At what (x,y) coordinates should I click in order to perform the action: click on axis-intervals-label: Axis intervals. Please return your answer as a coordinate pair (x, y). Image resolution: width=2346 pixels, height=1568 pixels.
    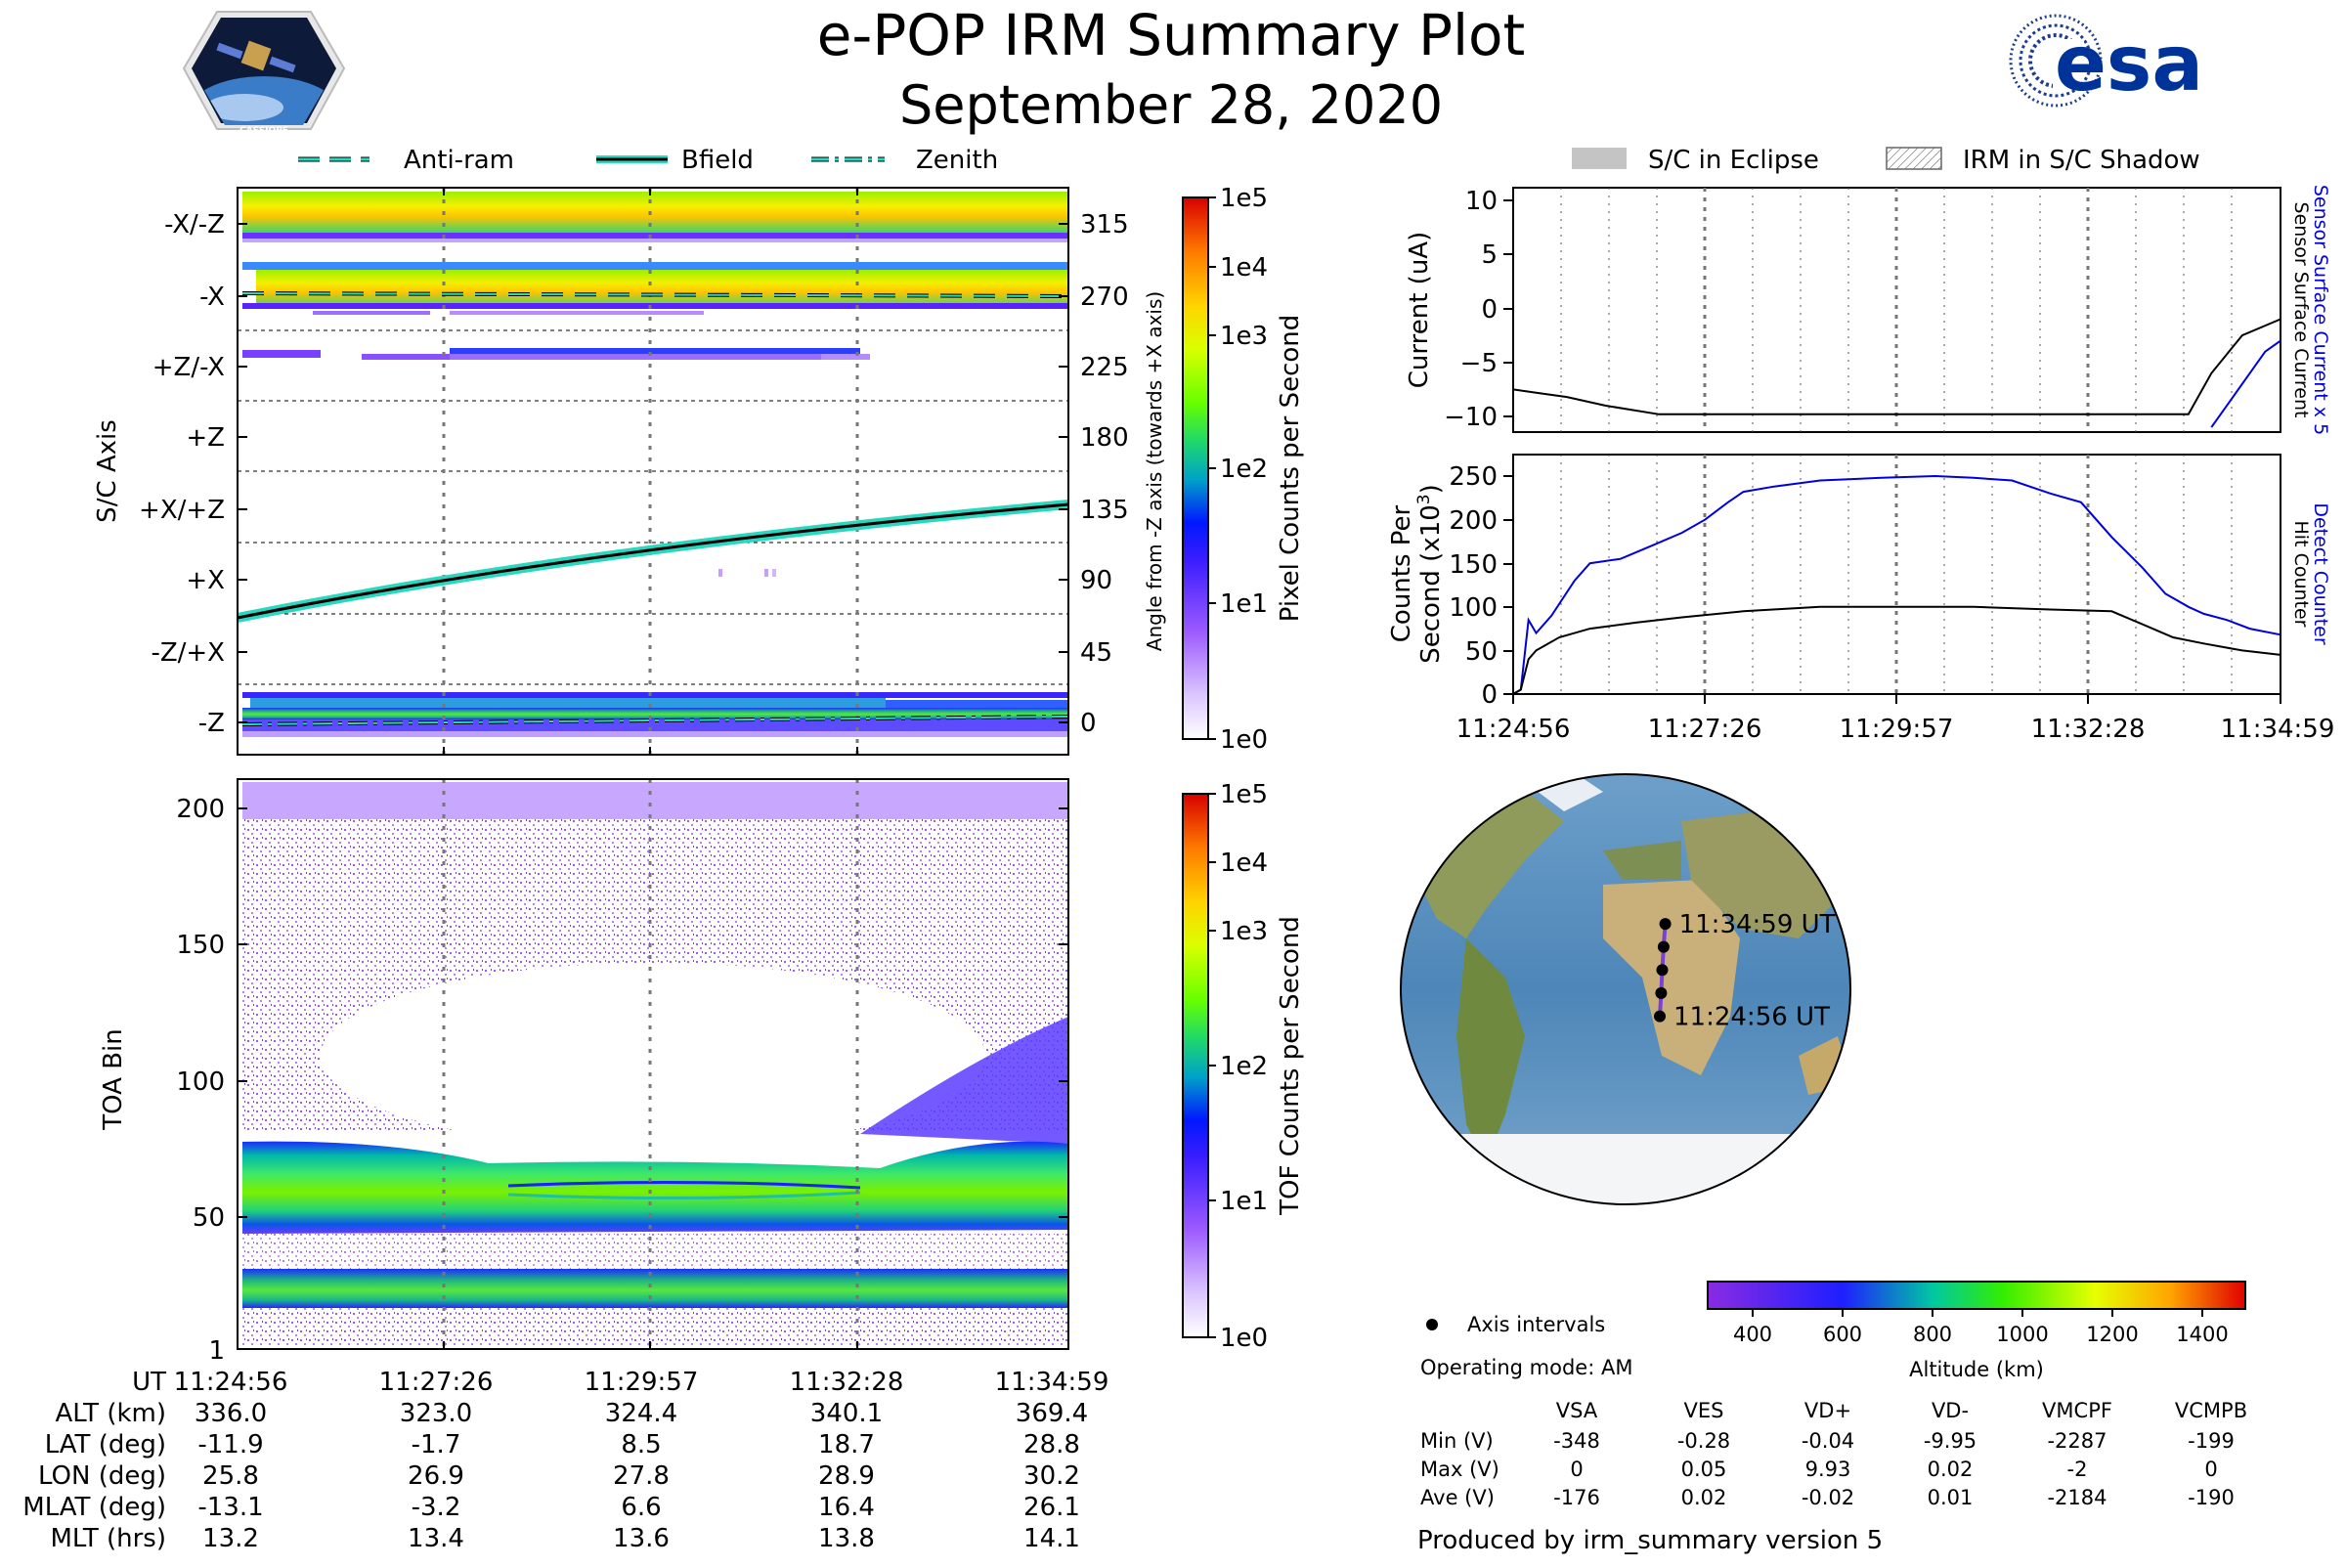
    Looking at the image, I should click on (1536, 1324).